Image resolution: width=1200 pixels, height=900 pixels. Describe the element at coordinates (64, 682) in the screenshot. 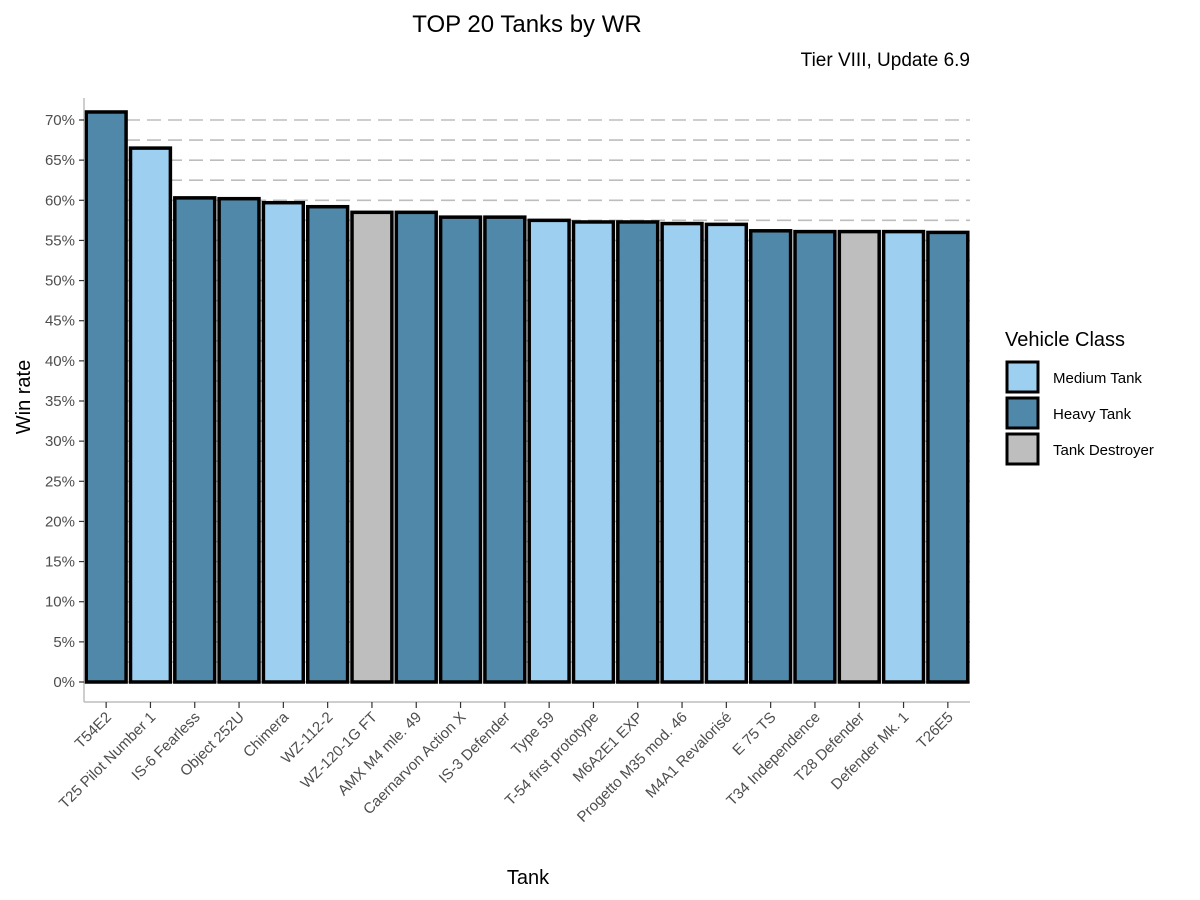

I see `y-tick-label: 0%` at that location.